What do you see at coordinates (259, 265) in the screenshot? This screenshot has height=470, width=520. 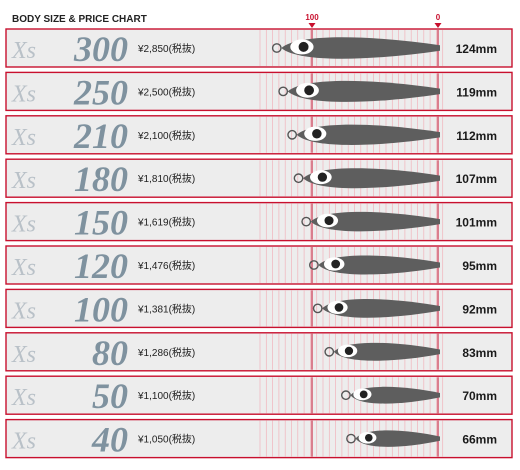 I see `chart-row-120: Xs 120 ¥1,476(税抜) 95mm` at bounding box center [259, 265].